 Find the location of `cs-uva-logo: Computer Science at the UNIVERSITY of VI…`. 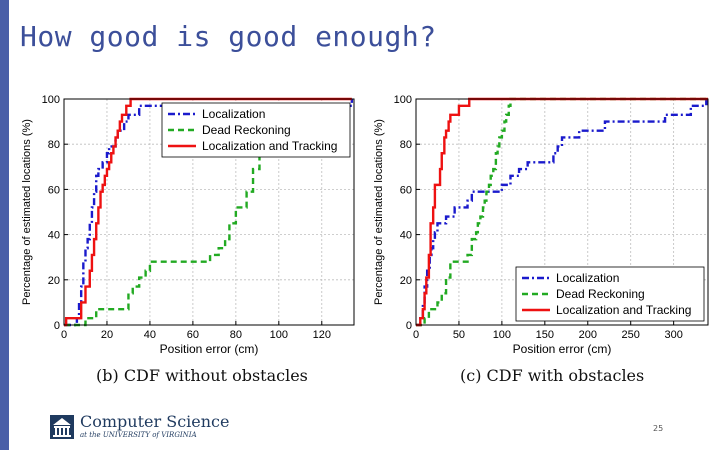

cs-uva-logo: Computer Science at the UNIVERSITY of VI… is located at coordinates (139, 426).